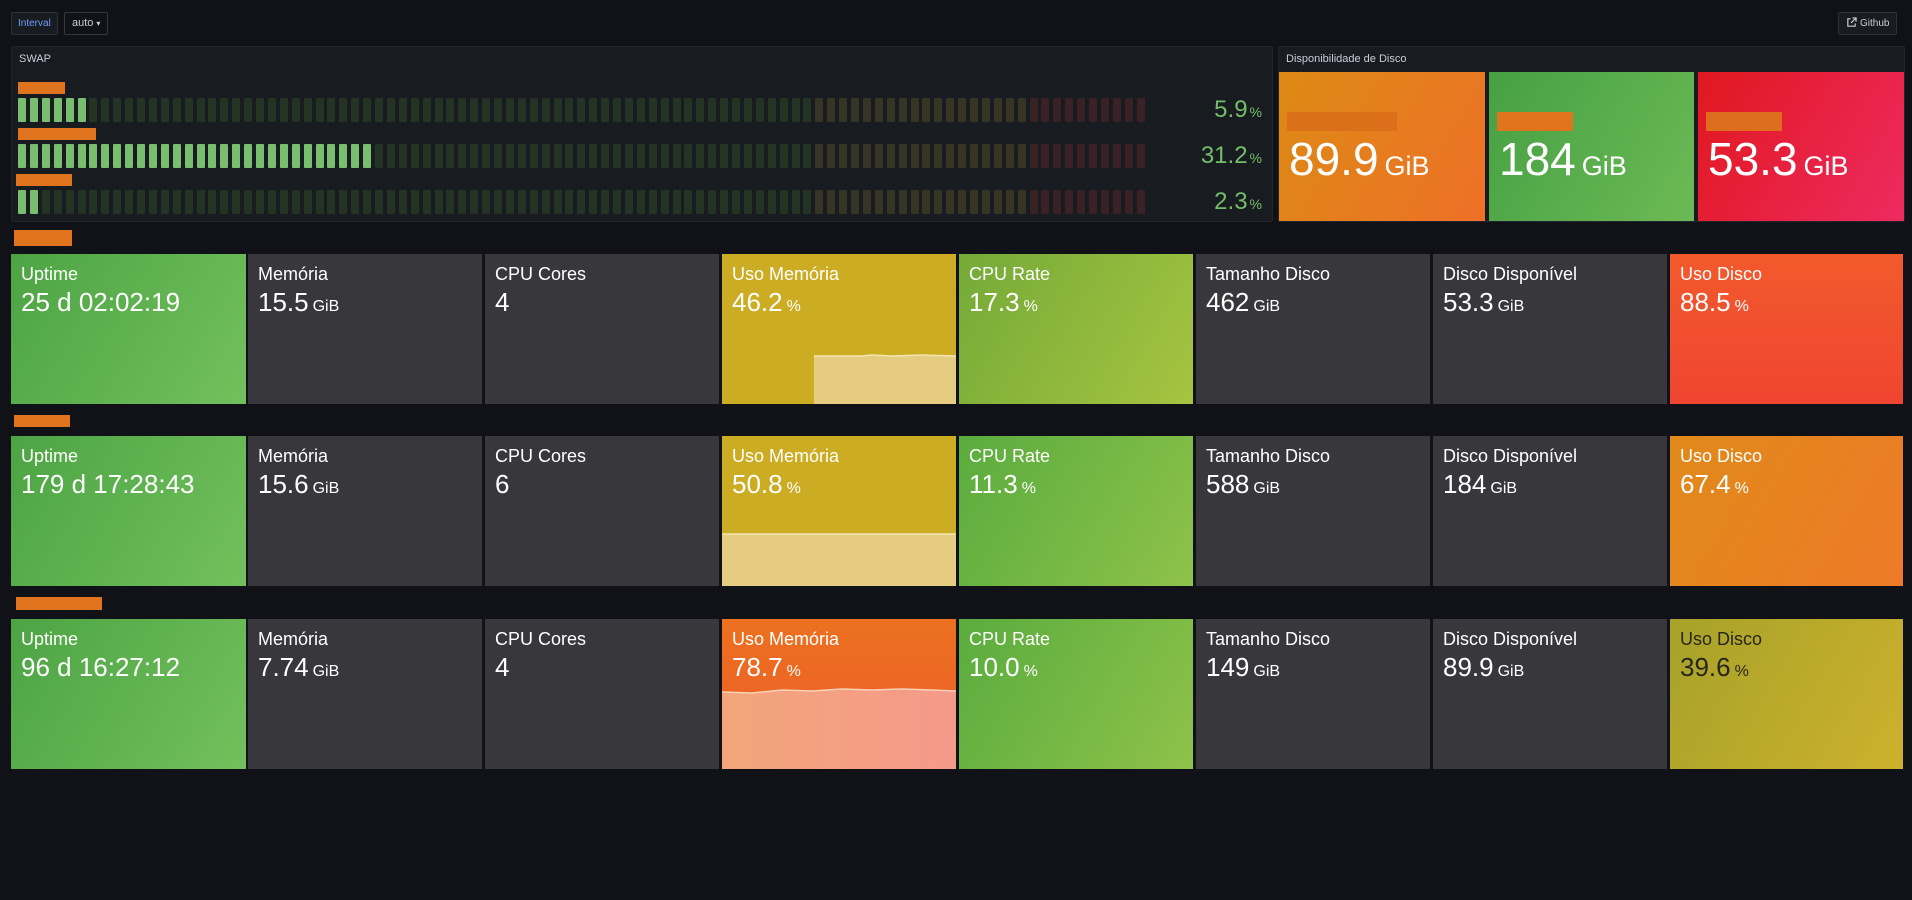  What do you see at coordinates (1407, 166) in the screenshot?
I see `disk-available-unit: GiB` at bounding box center [1407, 166].